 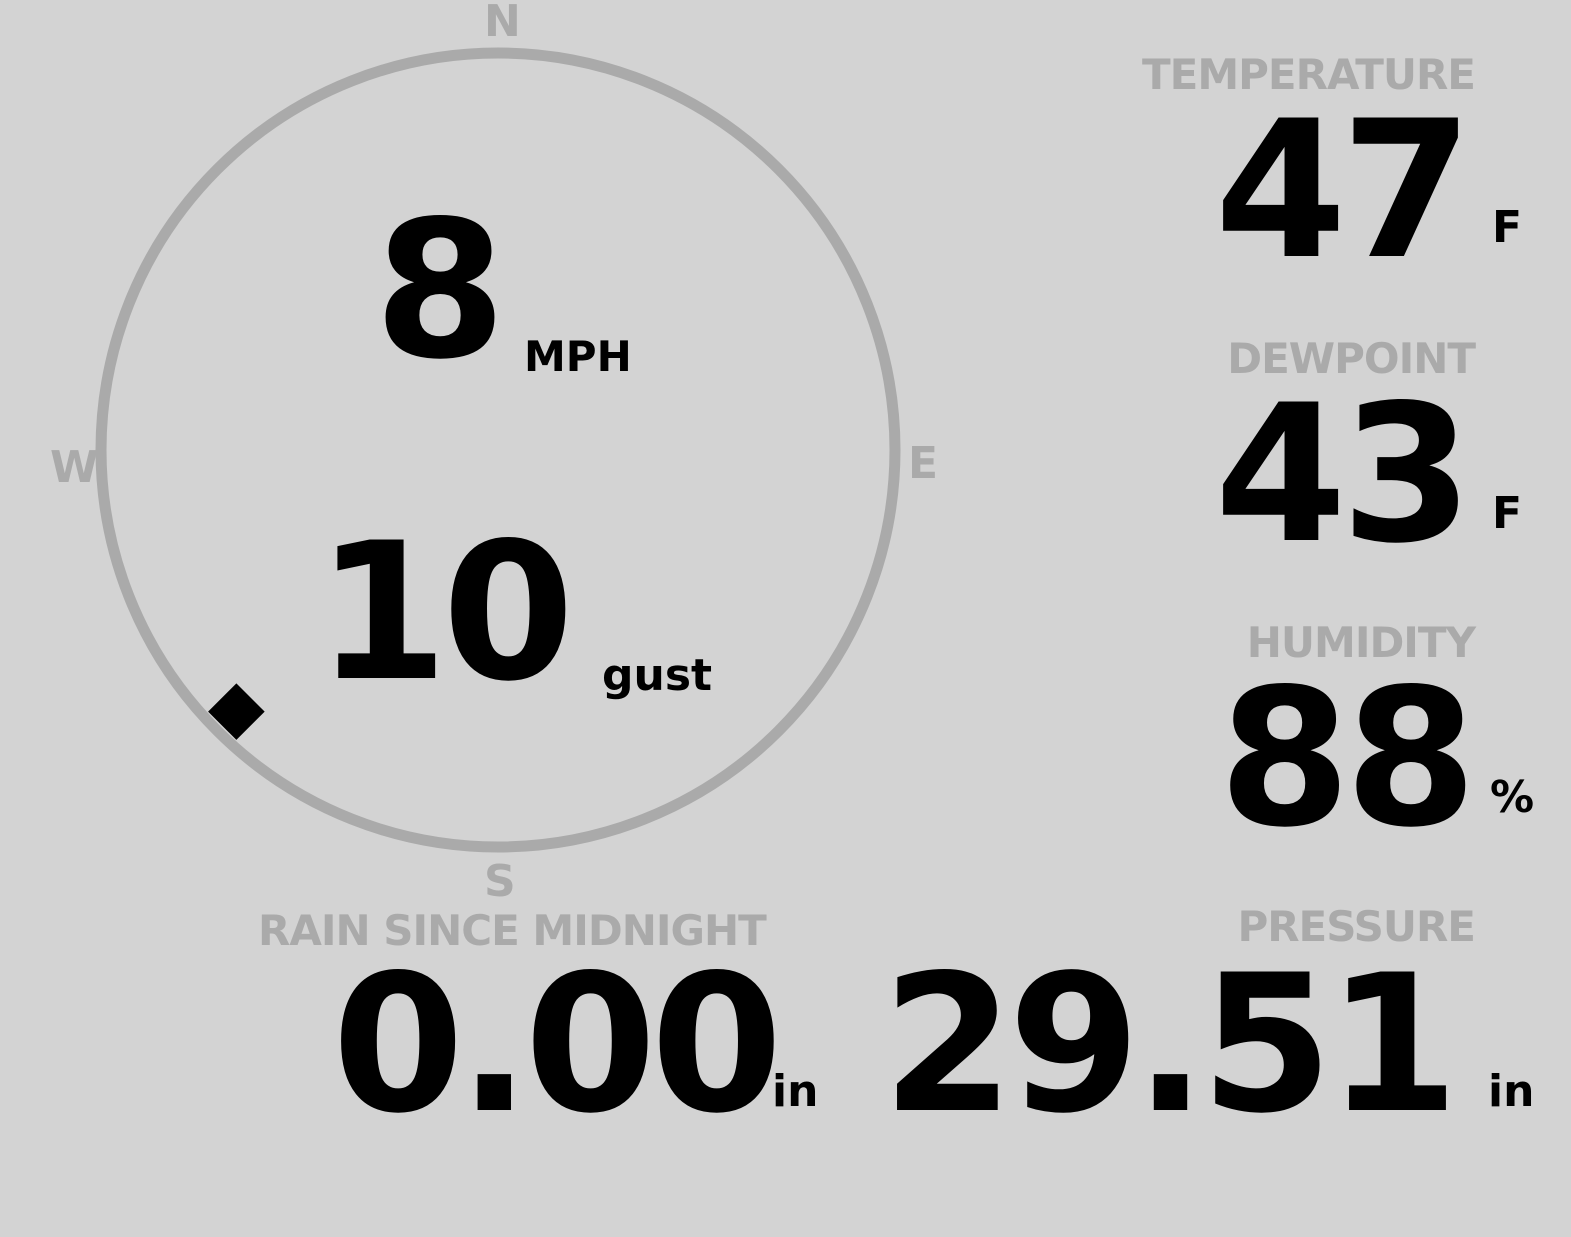 I want to click on wind-speed-value: 8, so click(x=440, y=290).